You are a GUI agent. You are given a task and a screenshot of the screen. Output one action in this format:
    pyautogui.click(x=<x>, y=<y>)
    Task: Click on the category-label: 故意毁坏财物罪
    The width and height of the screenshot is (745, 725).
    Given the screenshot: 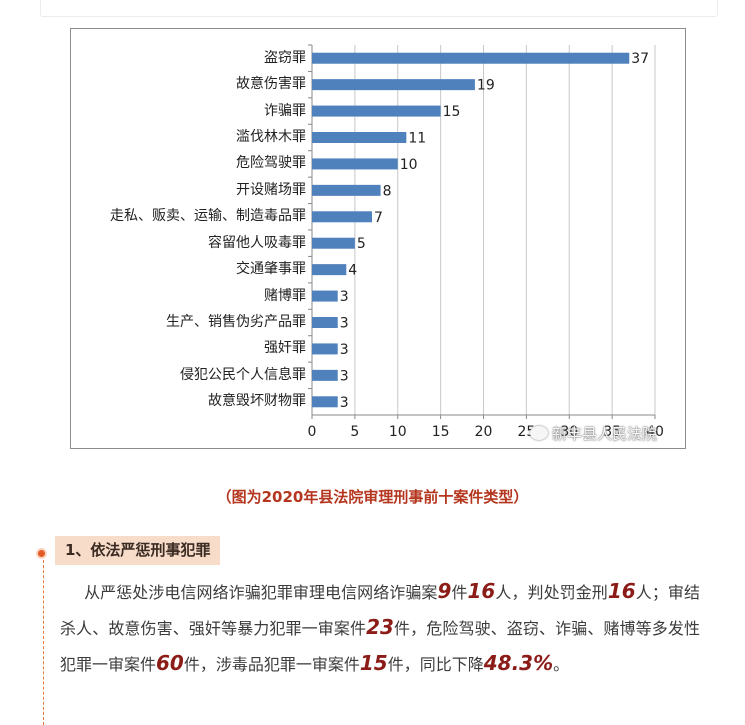 What is the action you would take?
    pyautogui.click(x=257, y=401)
    